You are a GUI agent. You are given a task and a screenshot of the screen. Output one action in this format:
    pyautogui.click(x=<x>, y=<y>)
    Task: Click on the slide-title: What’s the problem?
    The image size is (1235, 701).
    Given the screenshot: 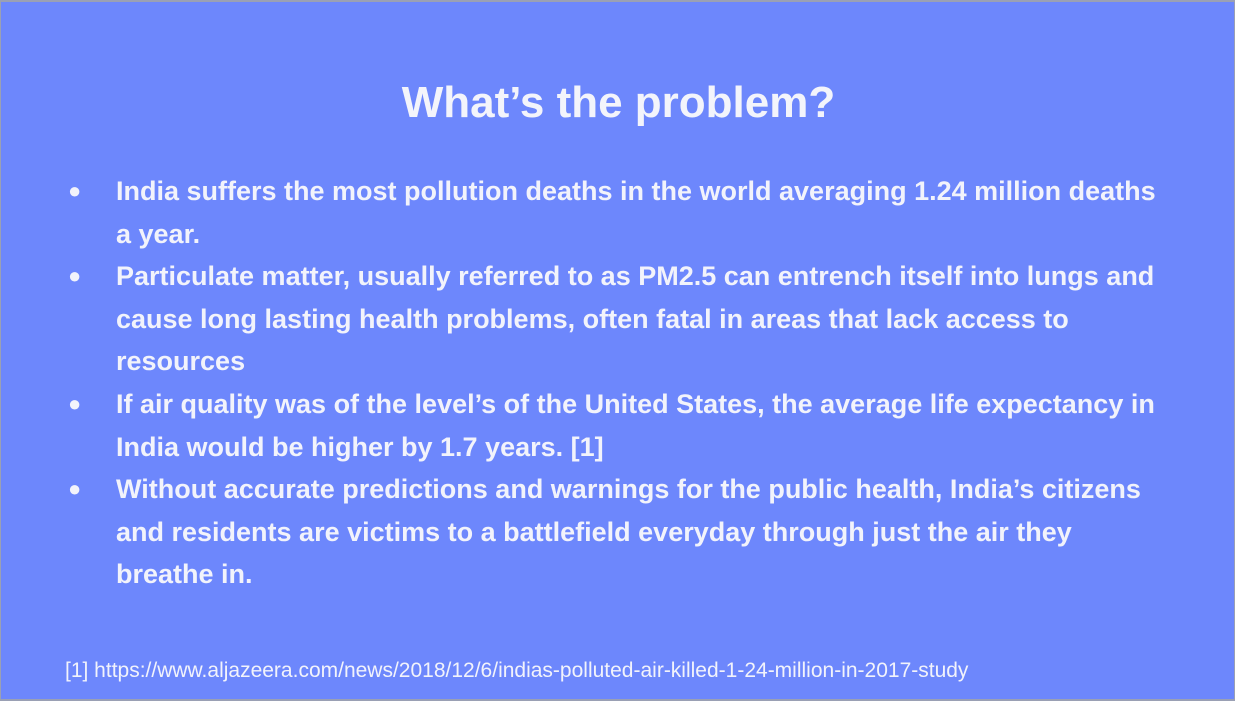 What is the action you would take?
    pyautogui.click(x=618, y=102)
    